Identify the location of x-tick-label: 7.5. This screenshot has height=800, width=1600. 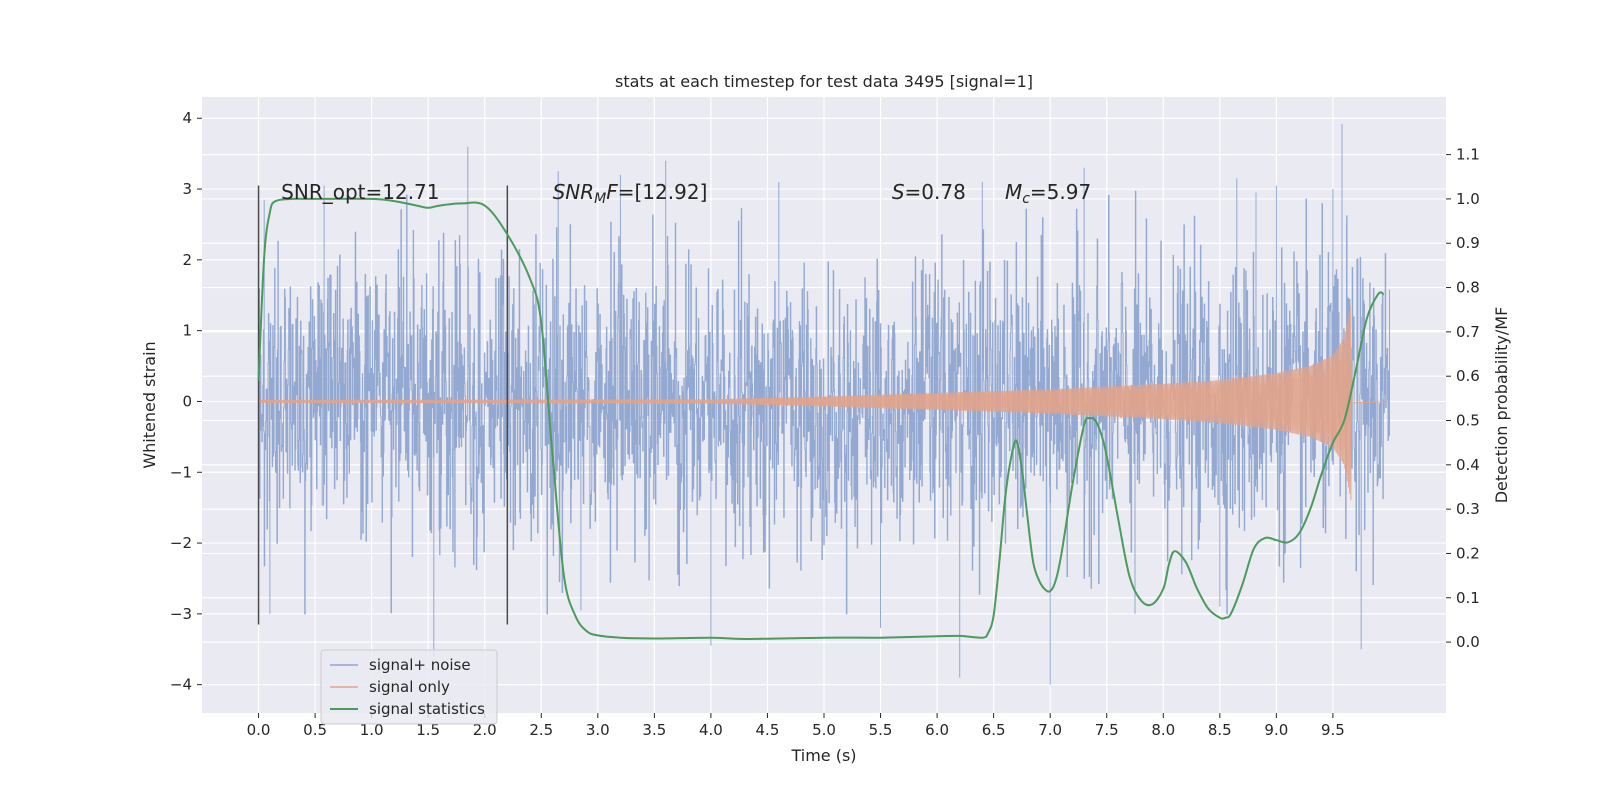
(1107, 730).